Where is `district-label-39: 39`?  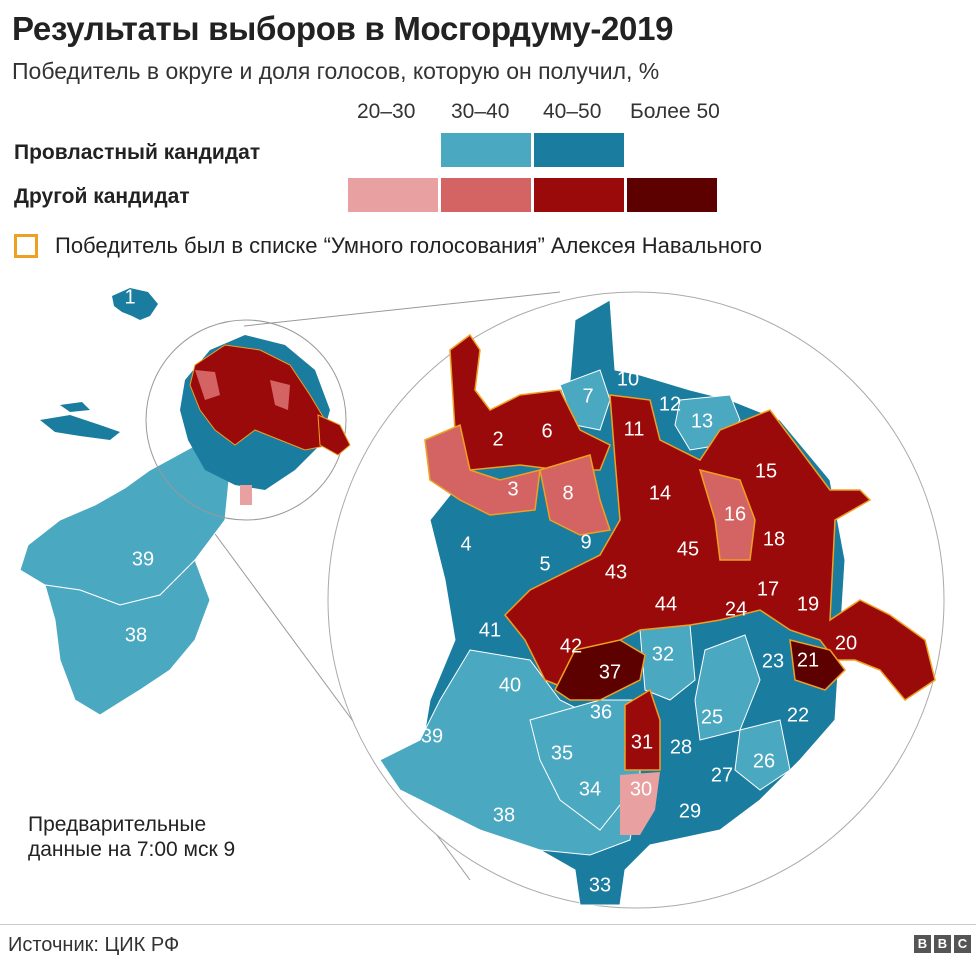
district-label-39: 39 is located at coordinates (432, 736).